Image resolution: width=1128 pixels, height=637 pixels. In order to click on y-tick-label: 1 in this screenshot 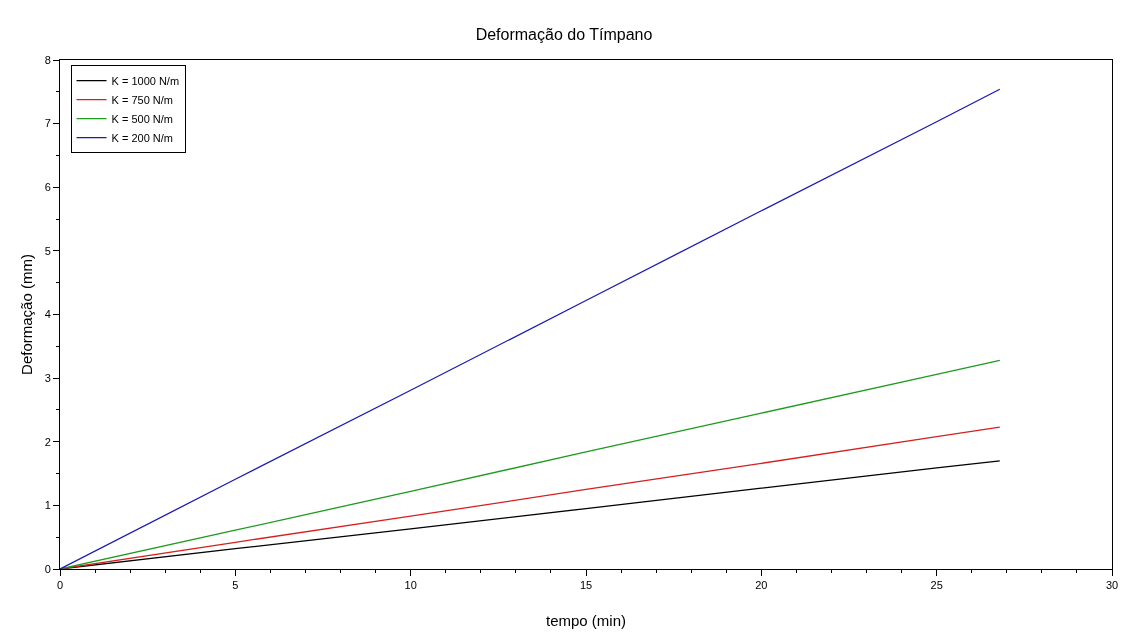, I will do `click(47, 505)`.